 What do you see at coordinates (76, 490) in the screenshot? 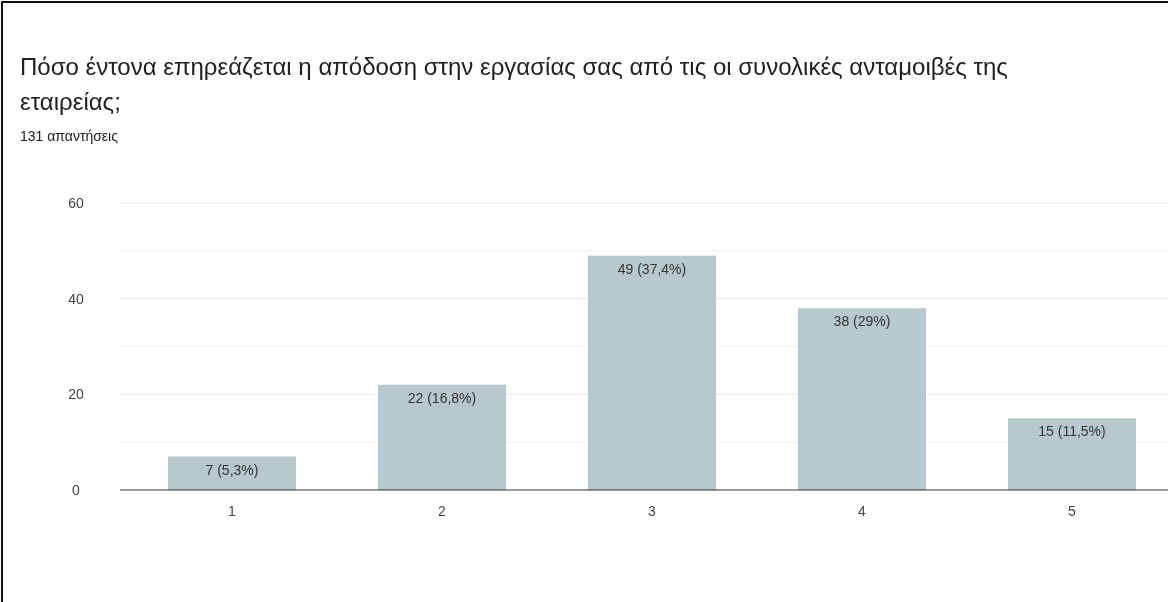
I see `y-tick-label: 0` at bounding box center [76, 490].